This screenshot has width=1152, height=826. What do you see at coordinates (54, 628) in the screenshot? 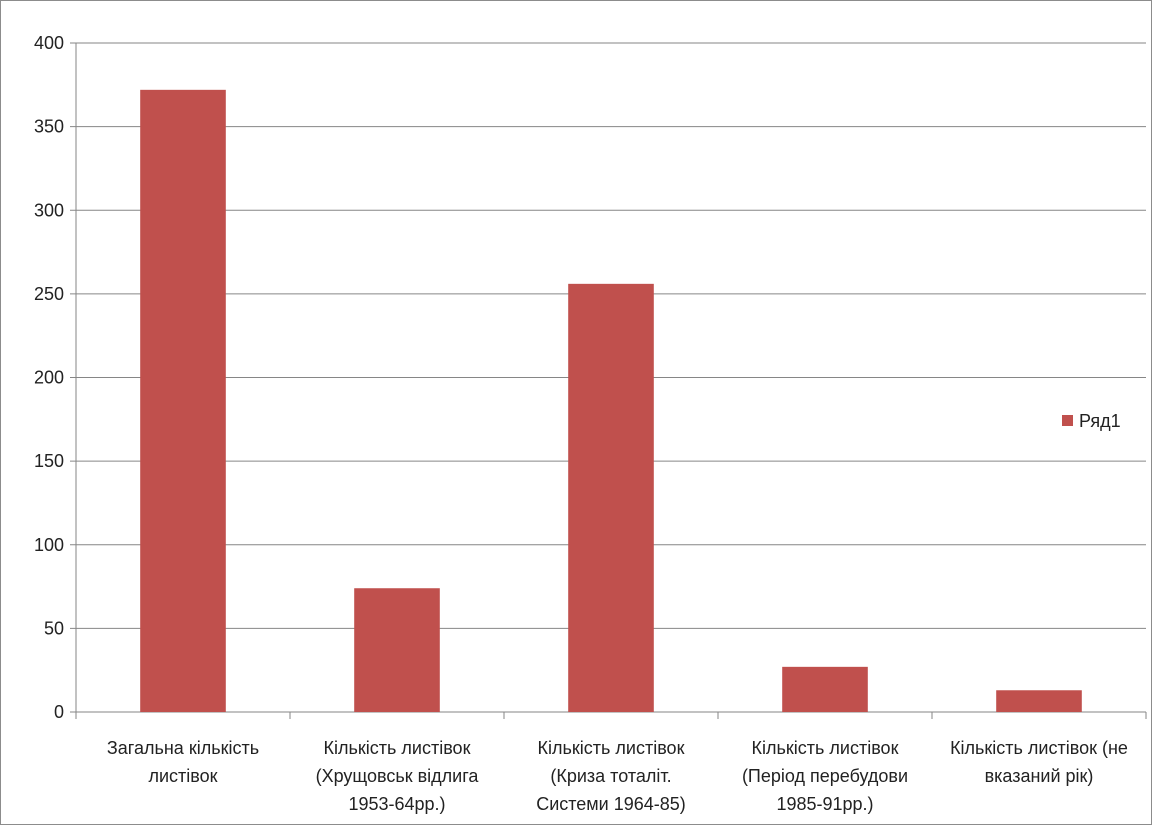
I see `y-tick-label: 50` at bounding box center [54, 628].